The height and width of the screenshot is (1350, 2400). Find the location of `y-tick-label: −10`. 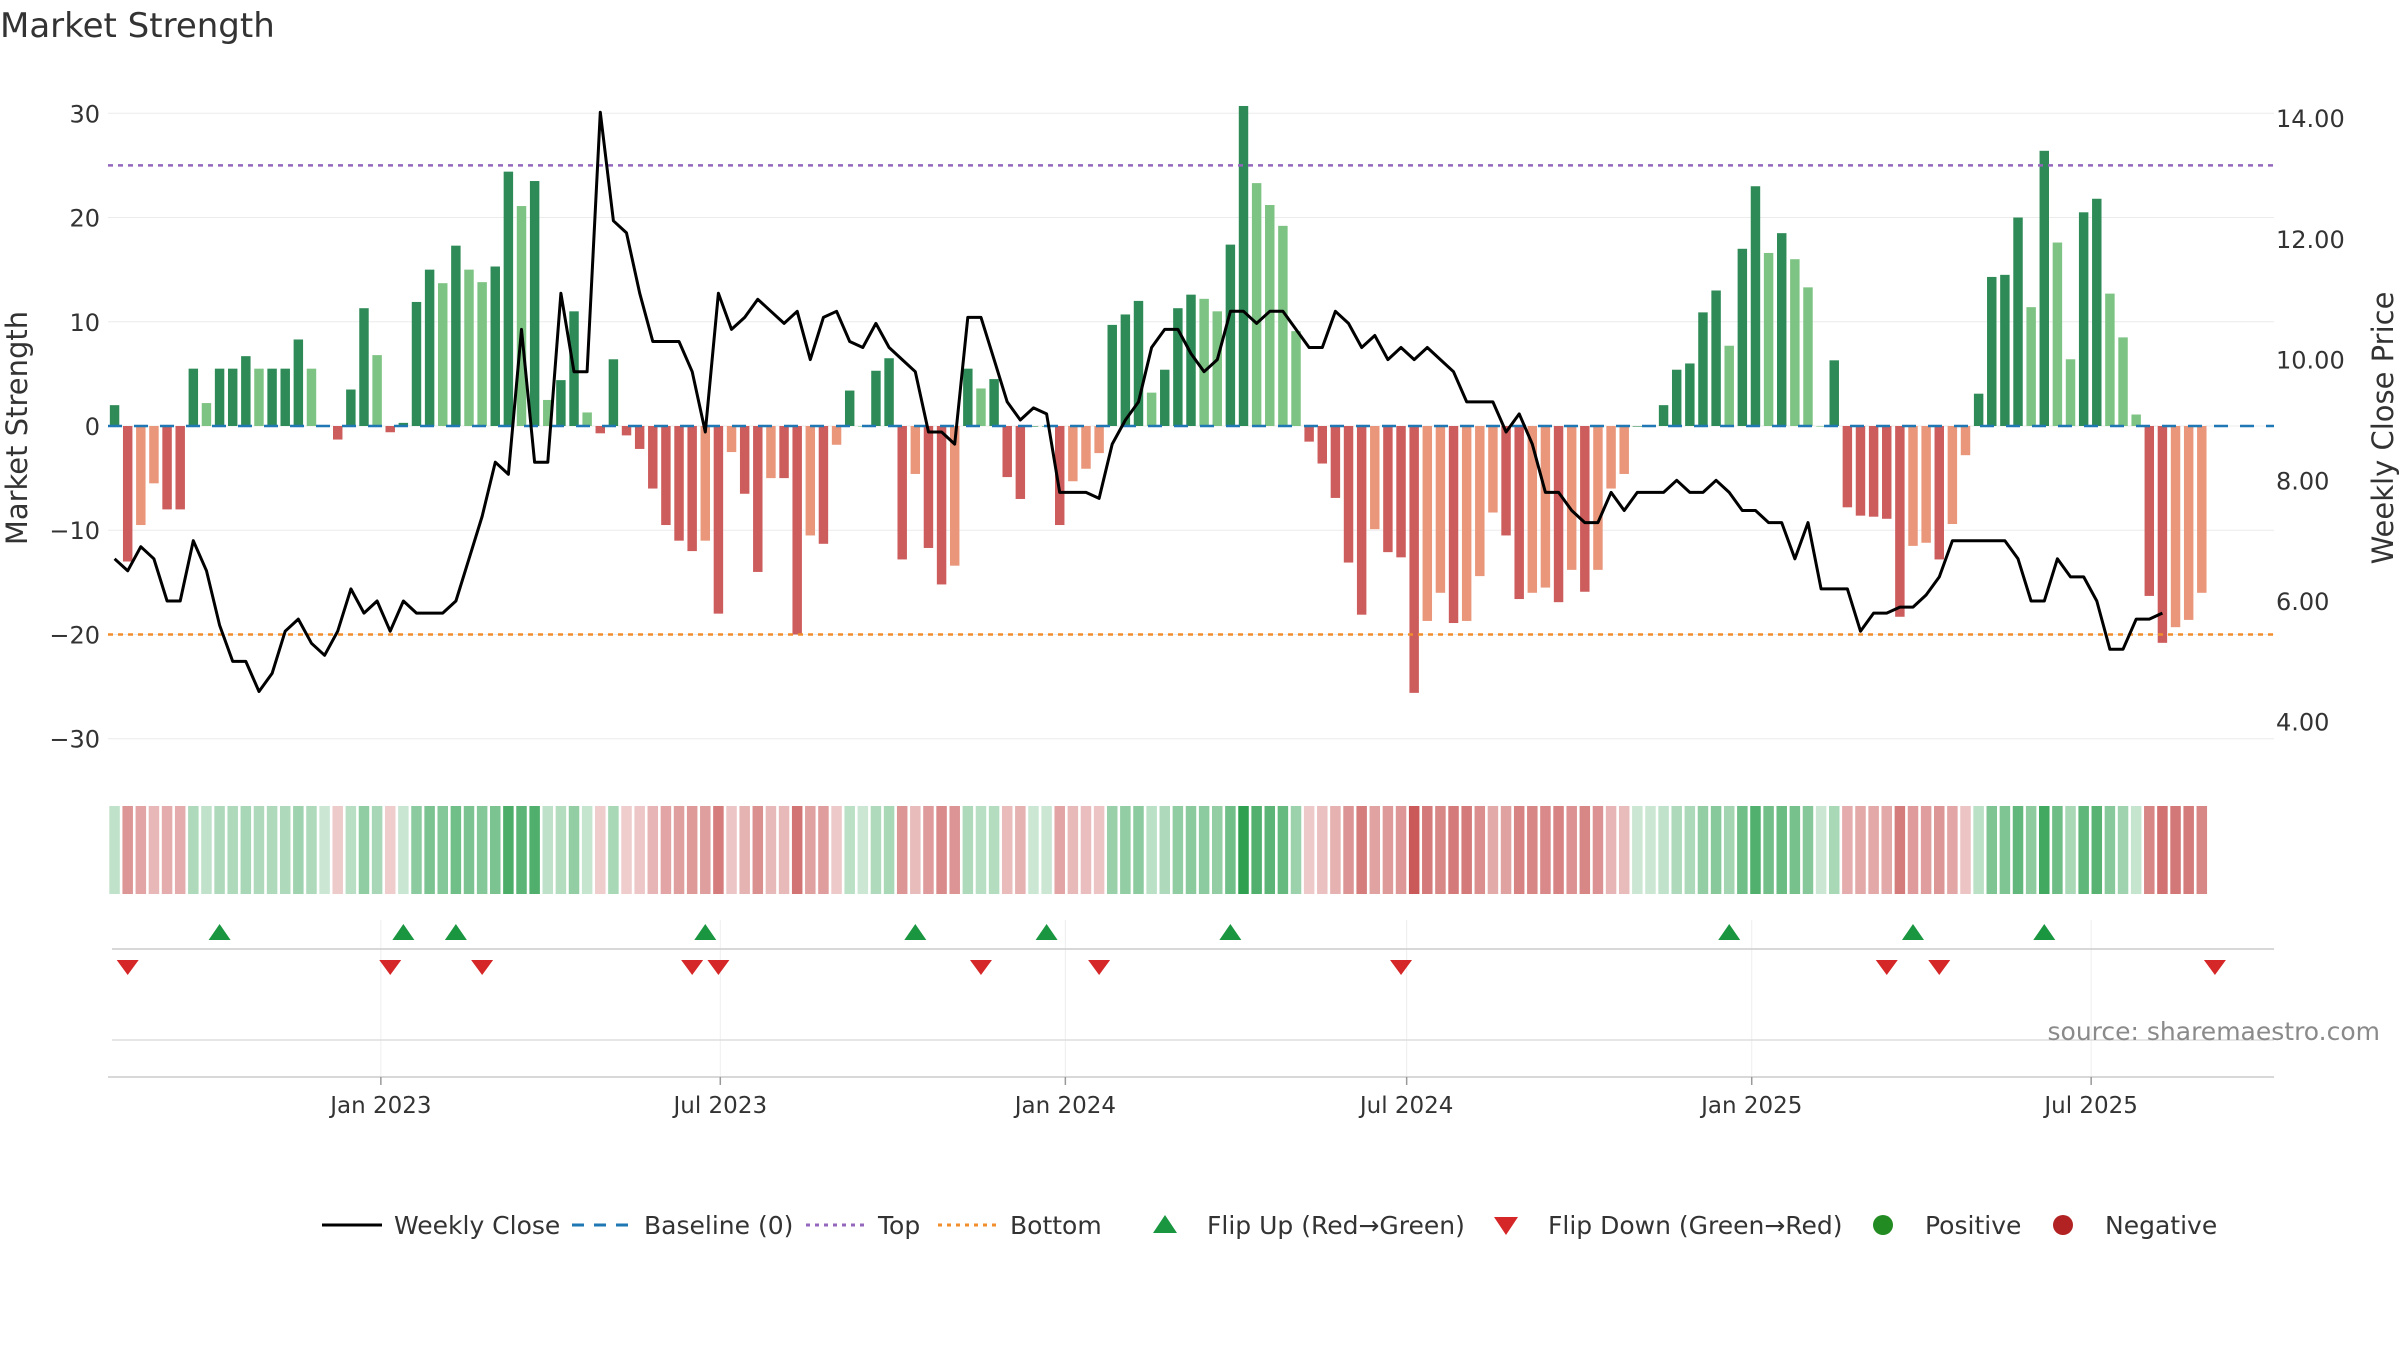

y-tick-label: −10 is located at coordinates (74, 531).